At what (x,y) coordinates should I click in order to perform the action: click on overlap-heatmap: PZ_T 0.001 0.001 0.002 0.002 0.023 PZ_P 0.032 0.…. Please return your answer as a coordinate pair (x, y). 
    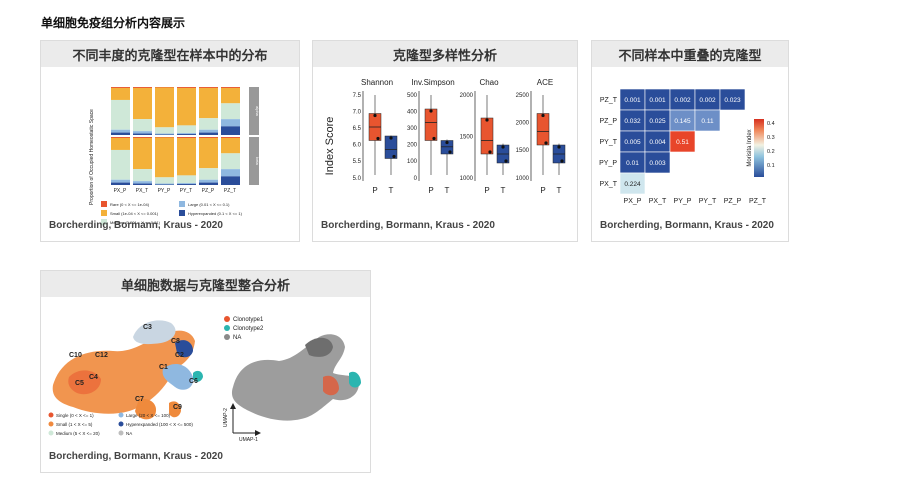
    Looking at the image, I should click on (683, 147).